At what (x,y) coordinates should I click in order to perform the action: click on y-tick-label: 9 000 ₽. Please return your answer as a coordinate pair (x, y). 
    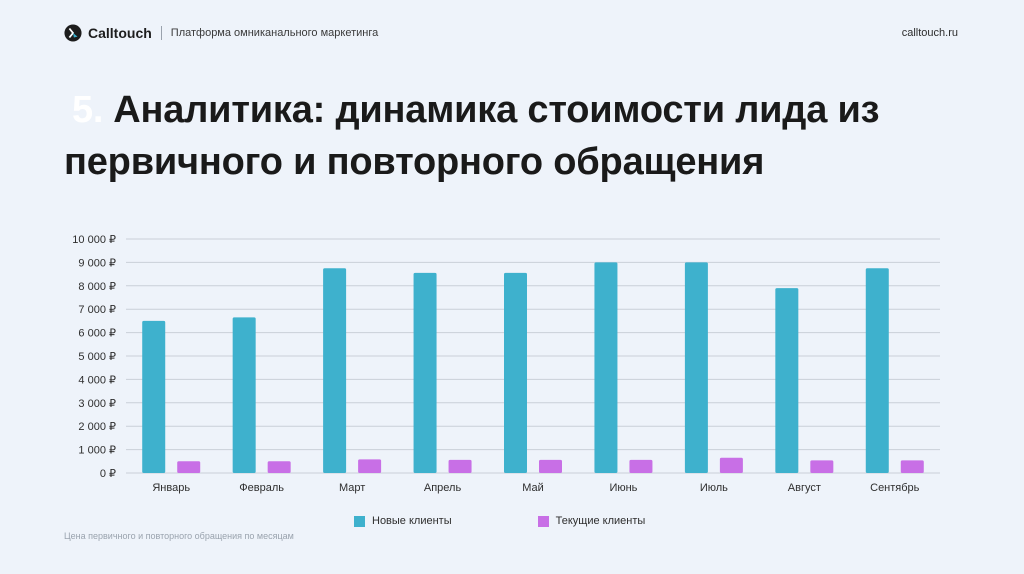
    Looking at the image, I should click on (97, 263).